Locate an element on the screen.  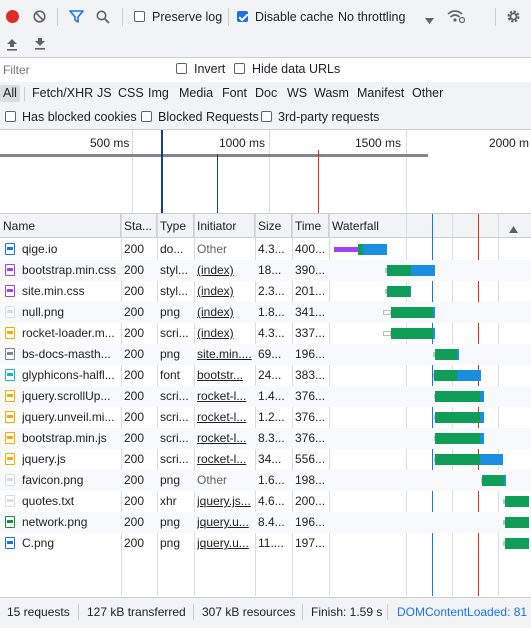
timeline-overview: 500 ms 1000 ms 1500 ms 2000 m is located at coordinates (265, 172).